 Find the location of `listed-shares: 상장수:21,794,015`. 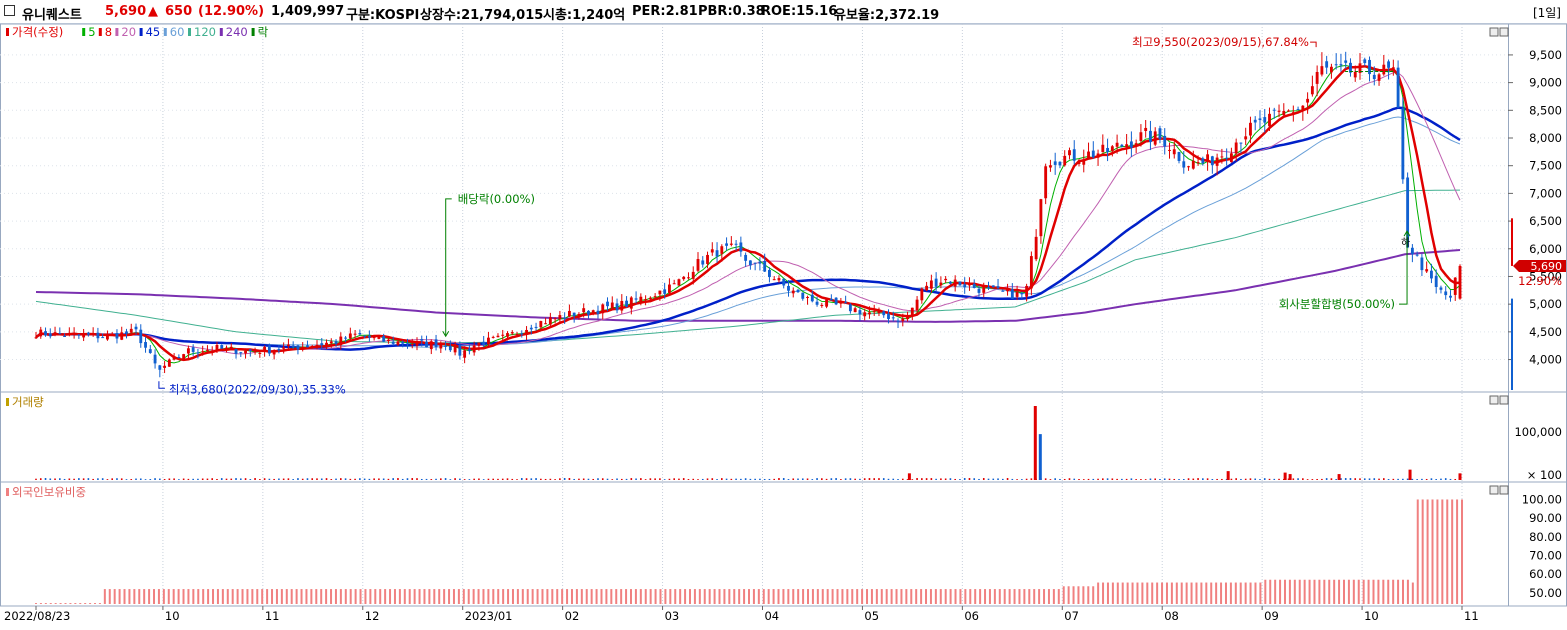

listed-shares: 상장수:21,794,015 is located at coordinates (482, 15).